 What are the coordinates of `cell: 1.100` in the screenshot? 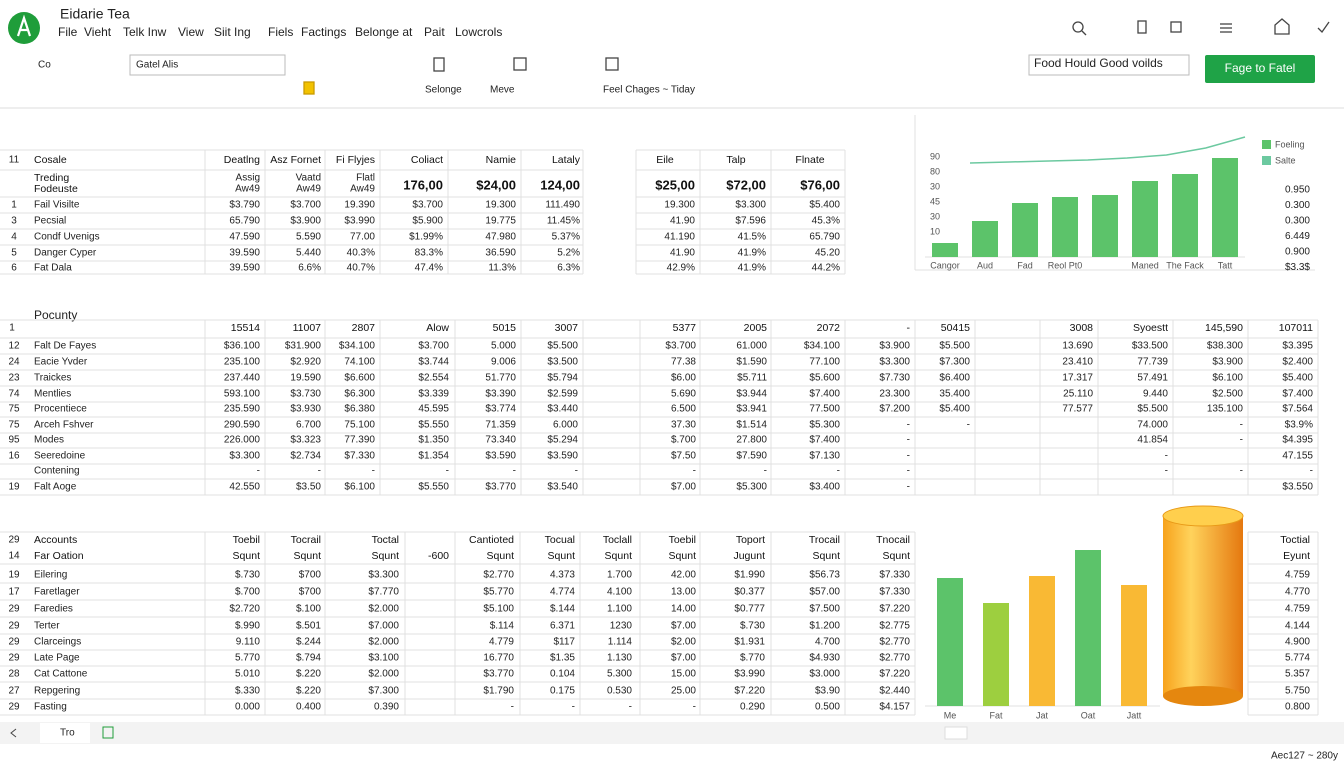 It's located at (619, 609).